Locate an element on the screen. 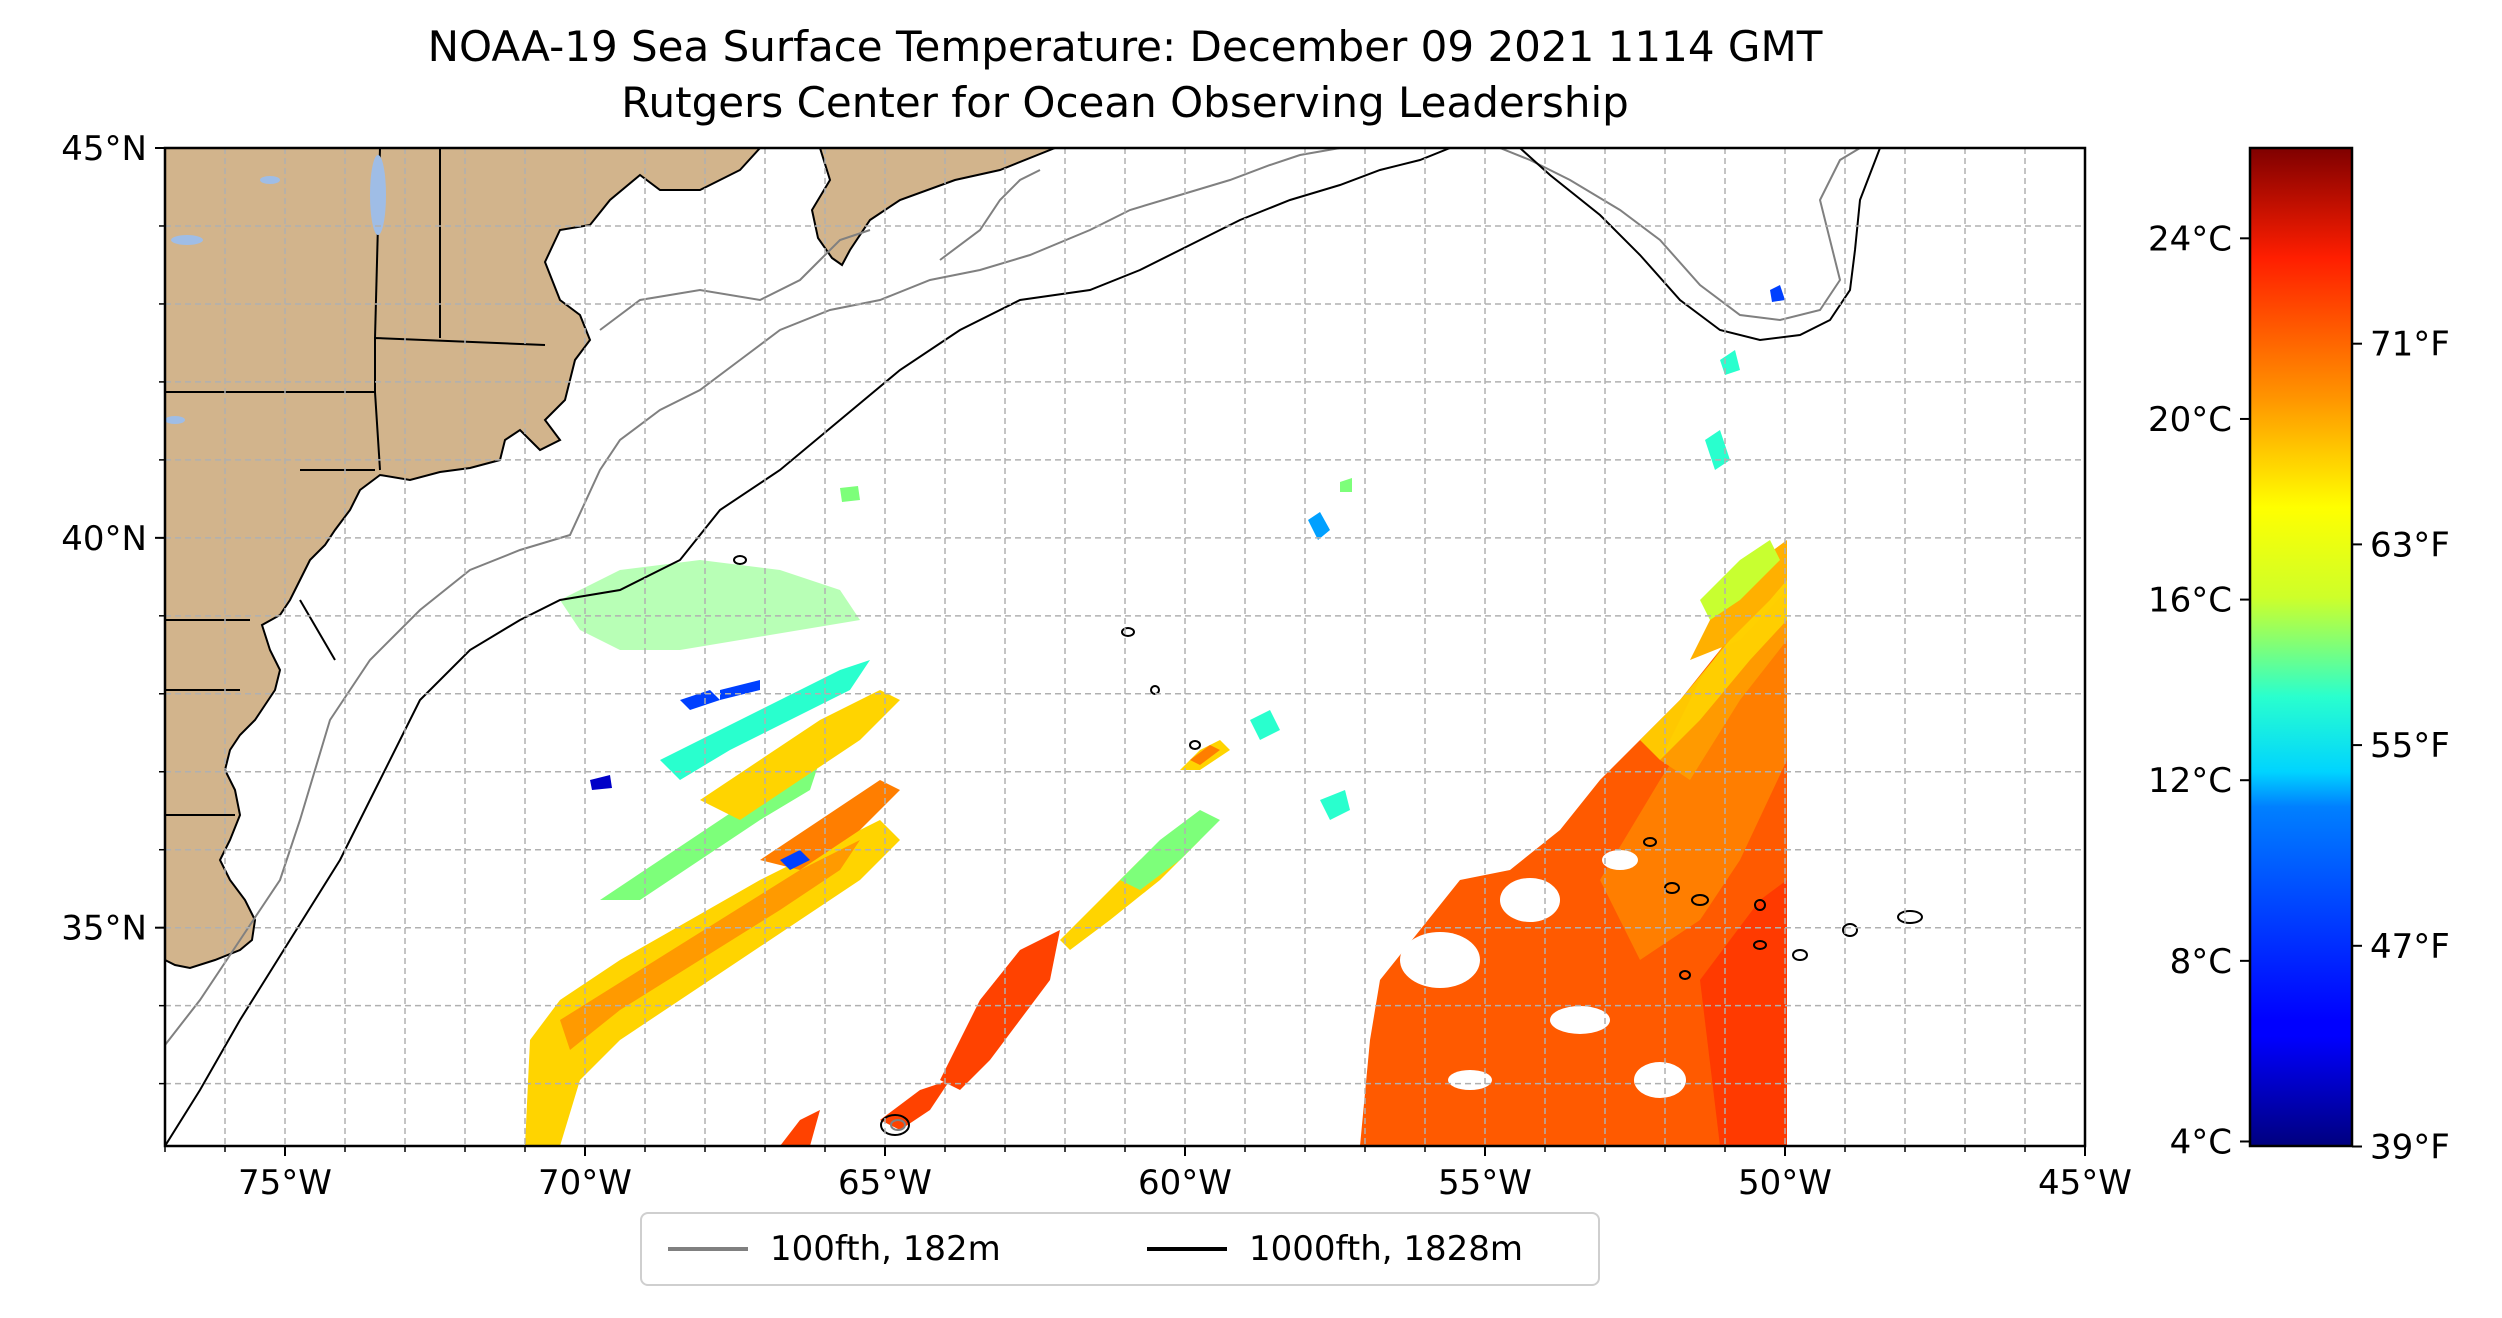 The height and width of the screenshot is (1318, 2502). colorbar-f-label: 55°F is located at coordinates (2410, 746).